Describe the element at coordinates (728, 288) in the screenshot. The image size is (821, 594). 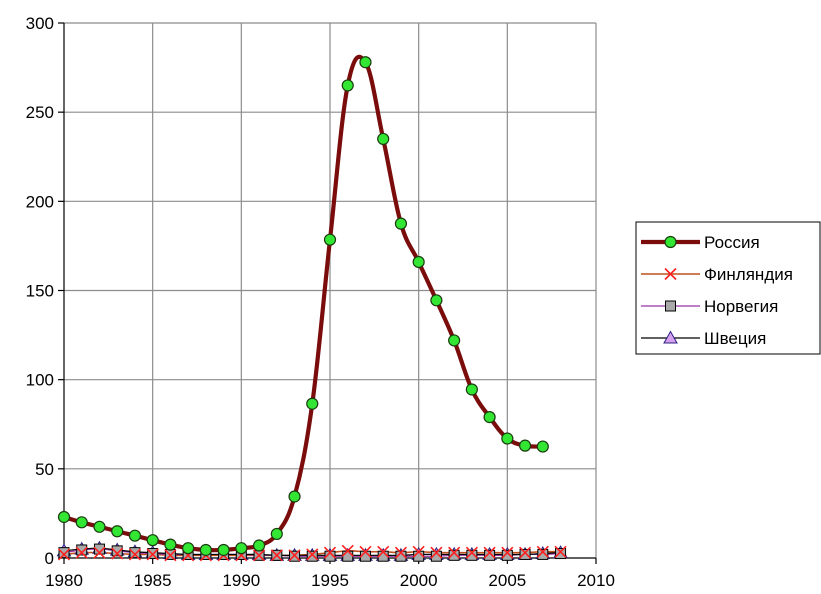
I see `legend: Россия Финляндия Норвегия Швеция` at that location.